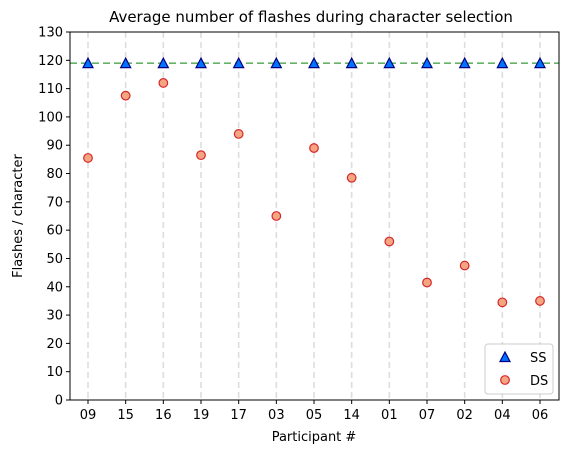  What do you see at coordinates (539, 381) in the screenshot?
I see `legend-label-ds: DS` at bounding box center [539, 381].